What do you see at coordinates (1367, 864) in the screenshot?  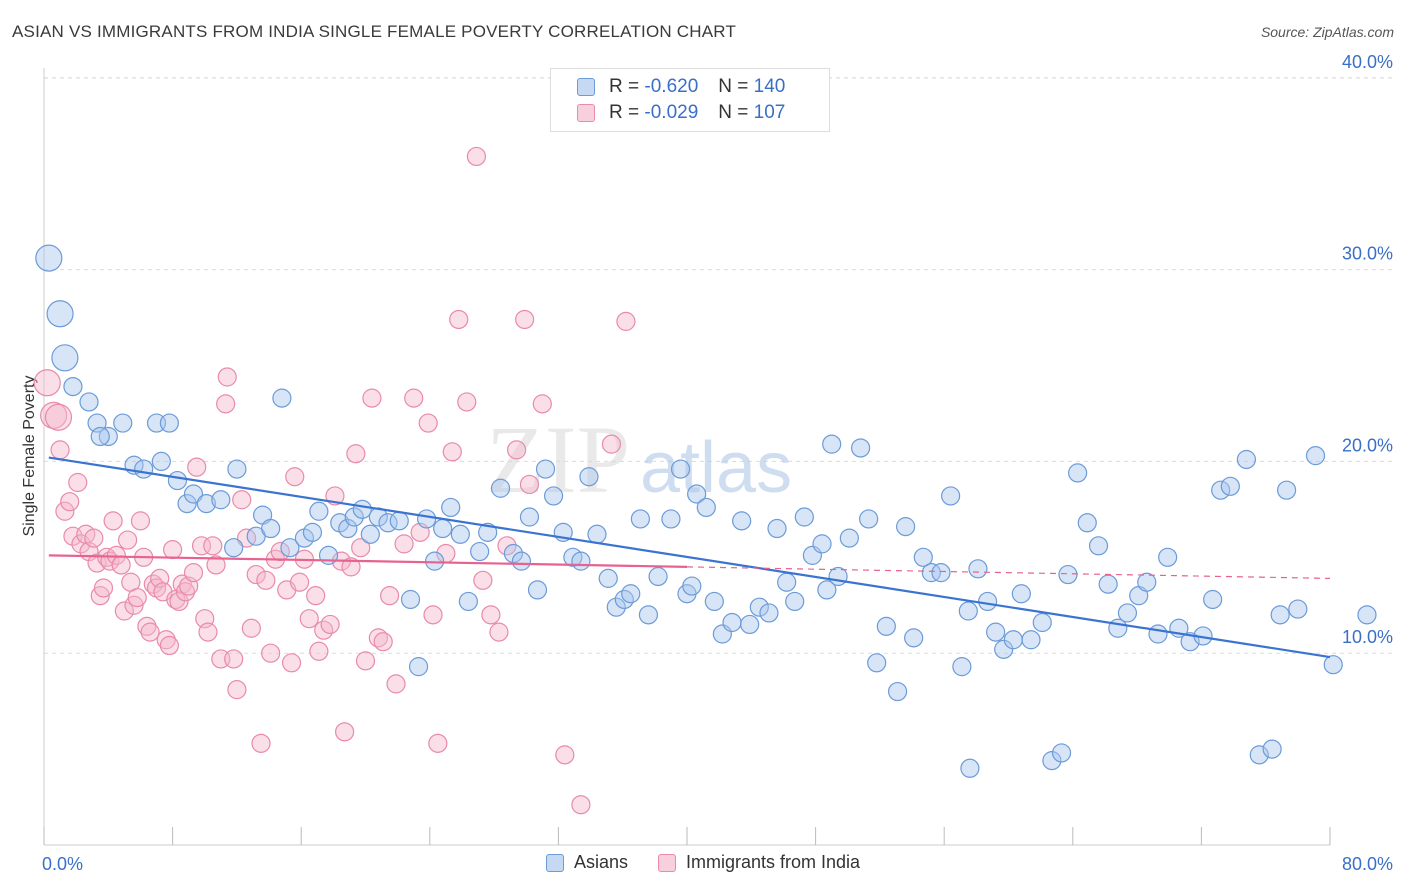 I see `x-tick-label-max: 80.0%` at bounding box center [1367, 864].